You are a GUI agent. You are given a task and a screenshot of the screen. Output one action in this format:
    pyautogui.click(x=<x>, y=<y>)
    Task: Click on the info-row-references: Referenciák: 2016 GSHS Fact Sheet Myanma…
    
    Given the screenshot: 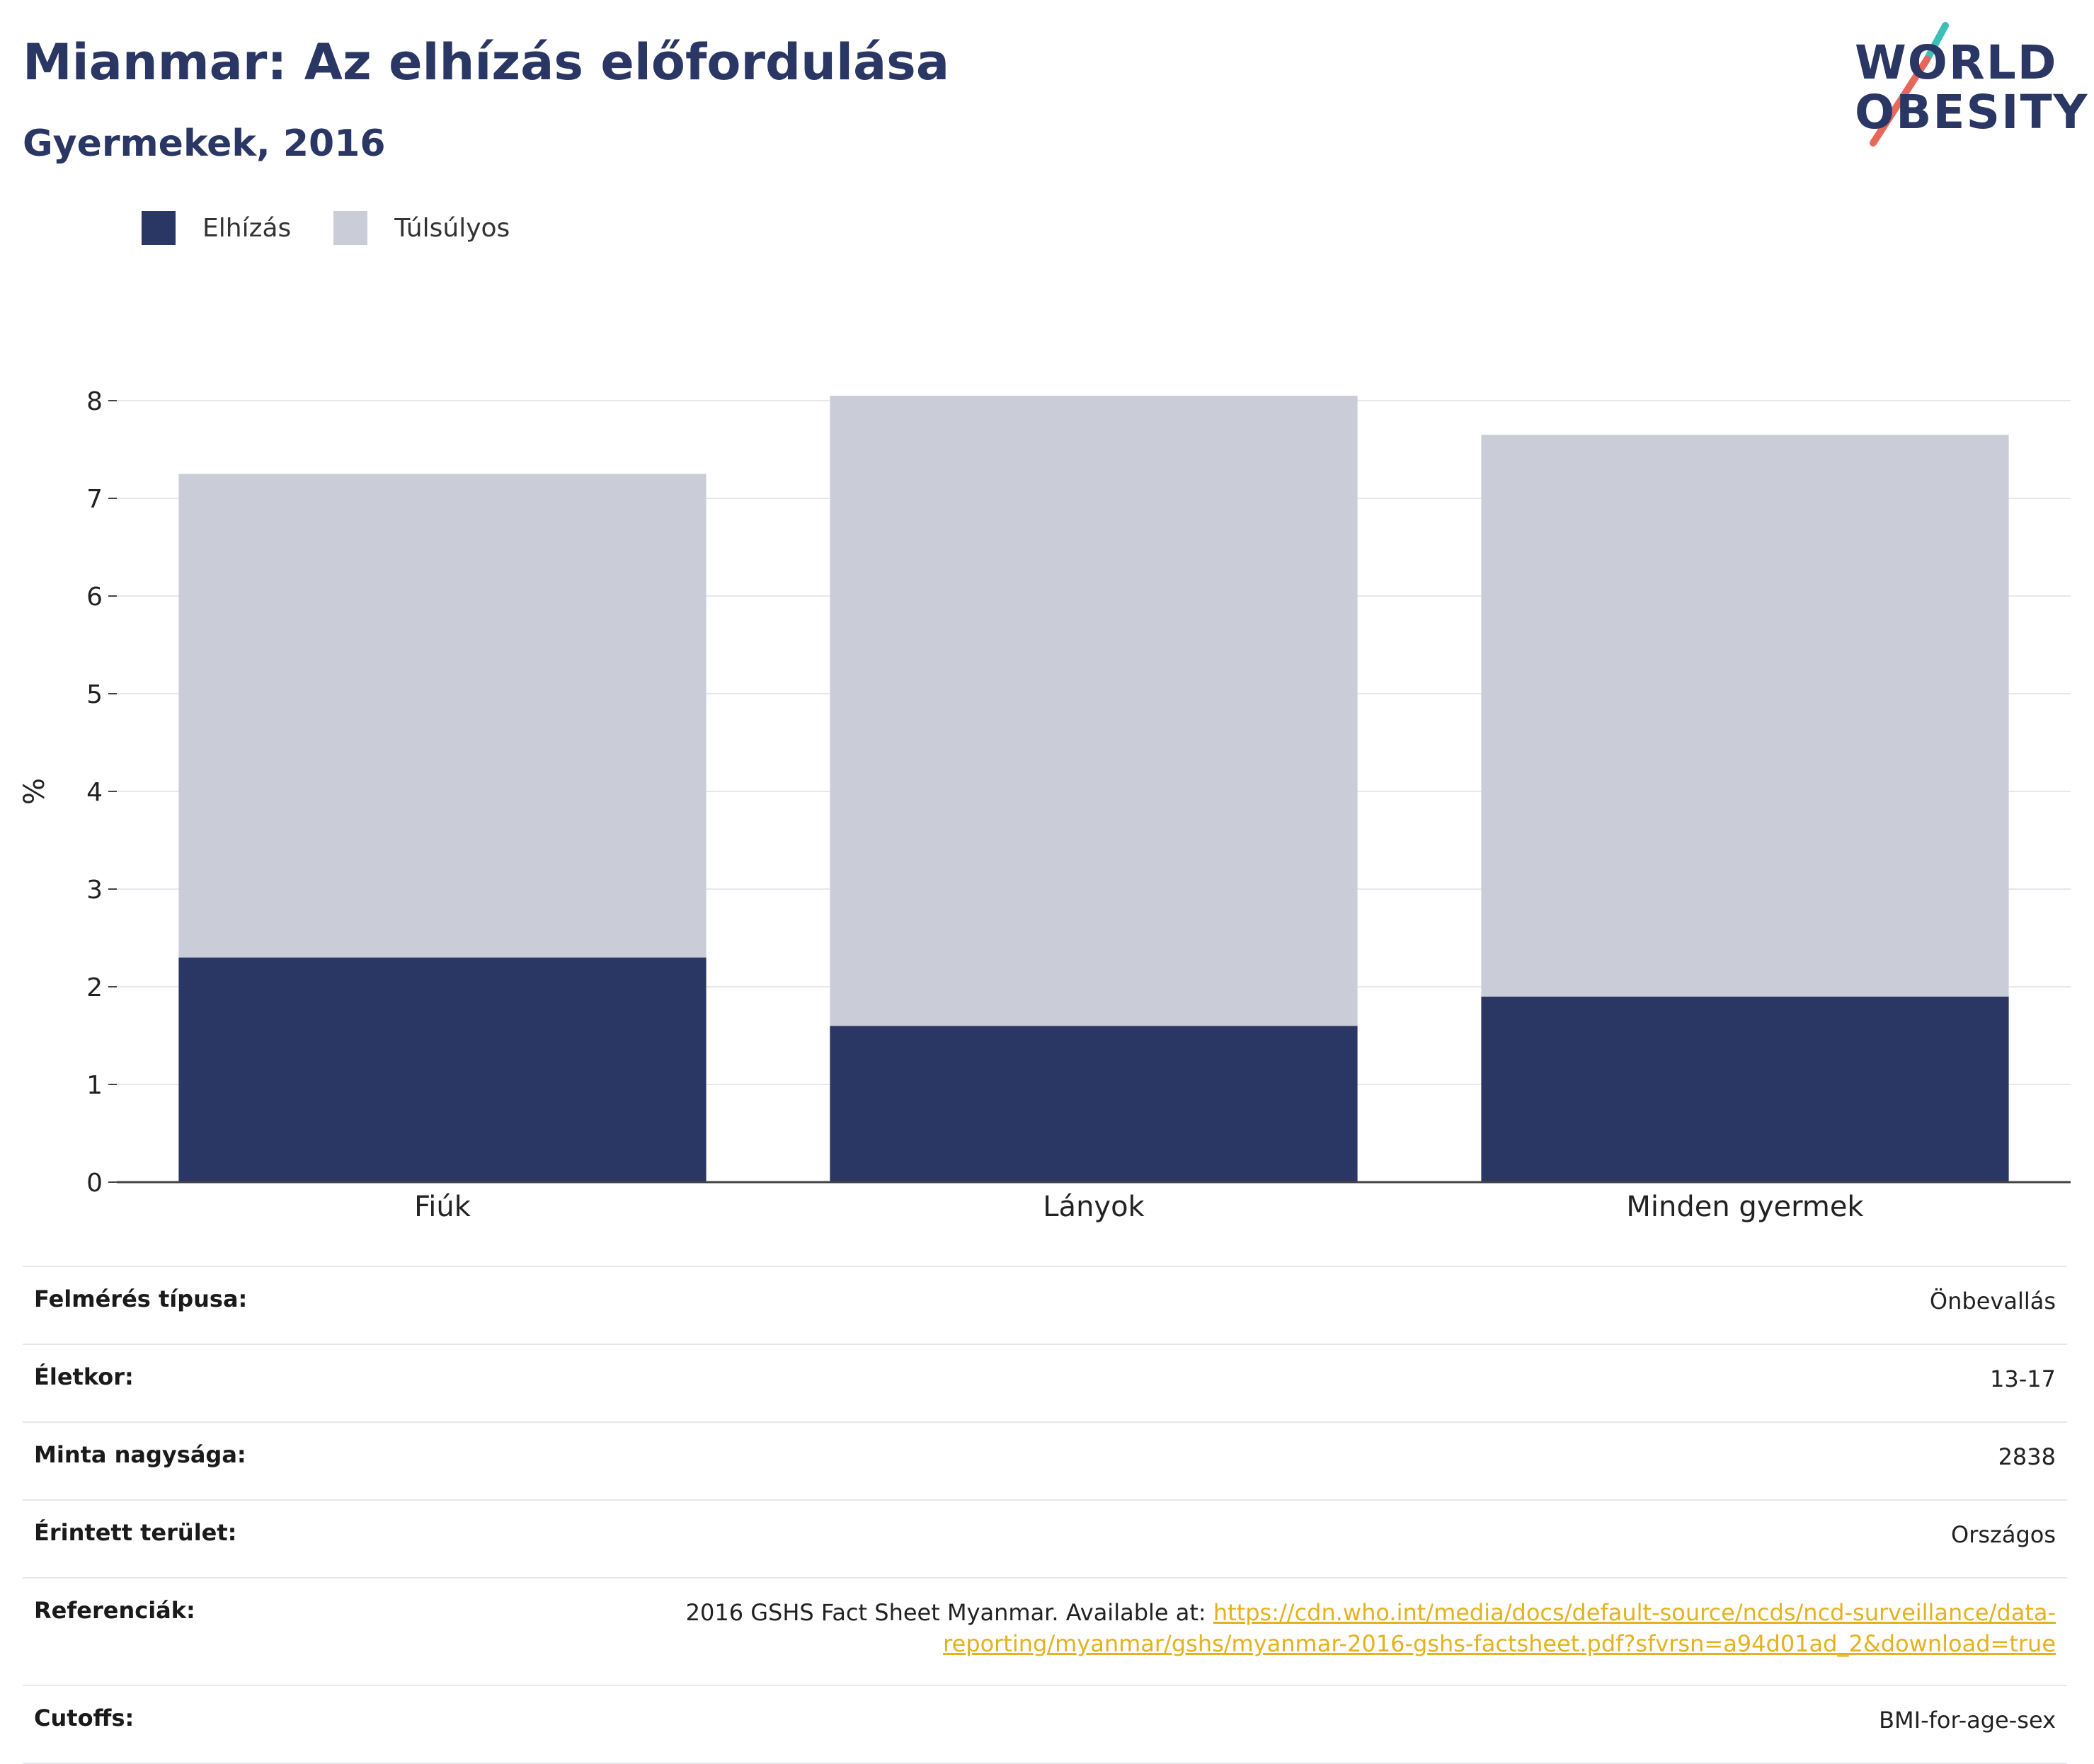 What is the action you would take?
    pyautogui.click(x=1045, y=1631)
    